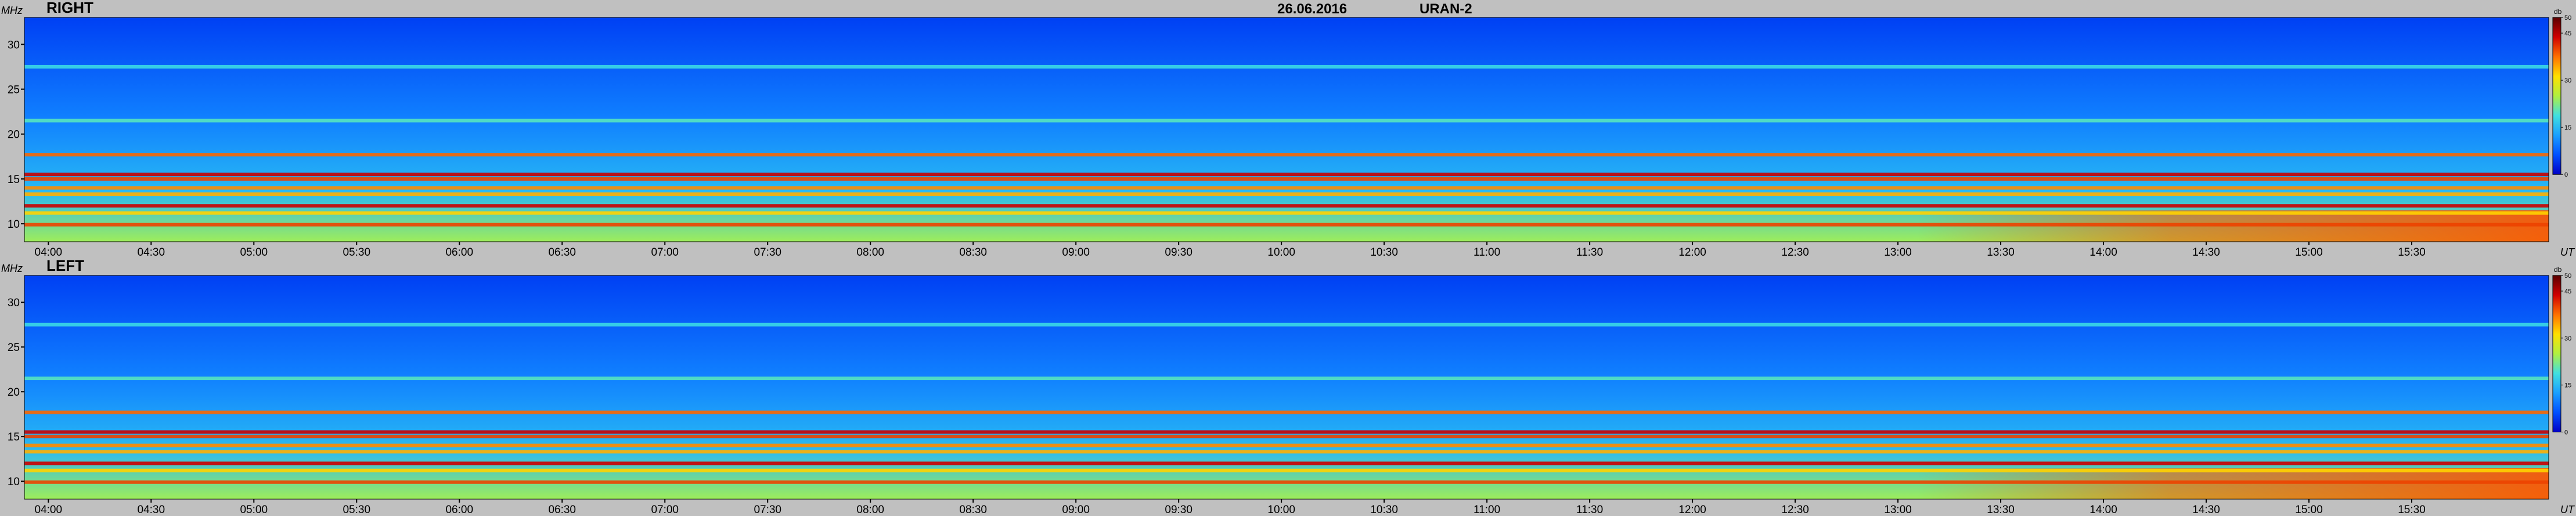 The height and width of the screenshot is (516, 2576). I want to click on y-tick-label: 20, so click(14, 392).